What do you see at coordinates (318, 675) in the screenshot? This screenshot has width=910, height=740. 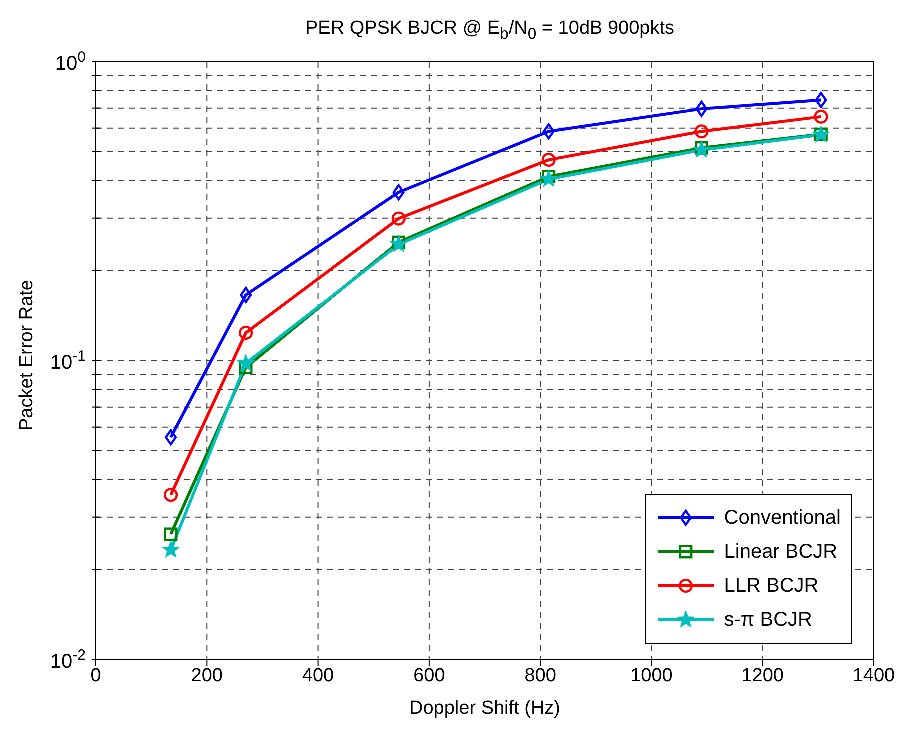 I see `x-tick-label: 400` at bounding box center [318, 675].